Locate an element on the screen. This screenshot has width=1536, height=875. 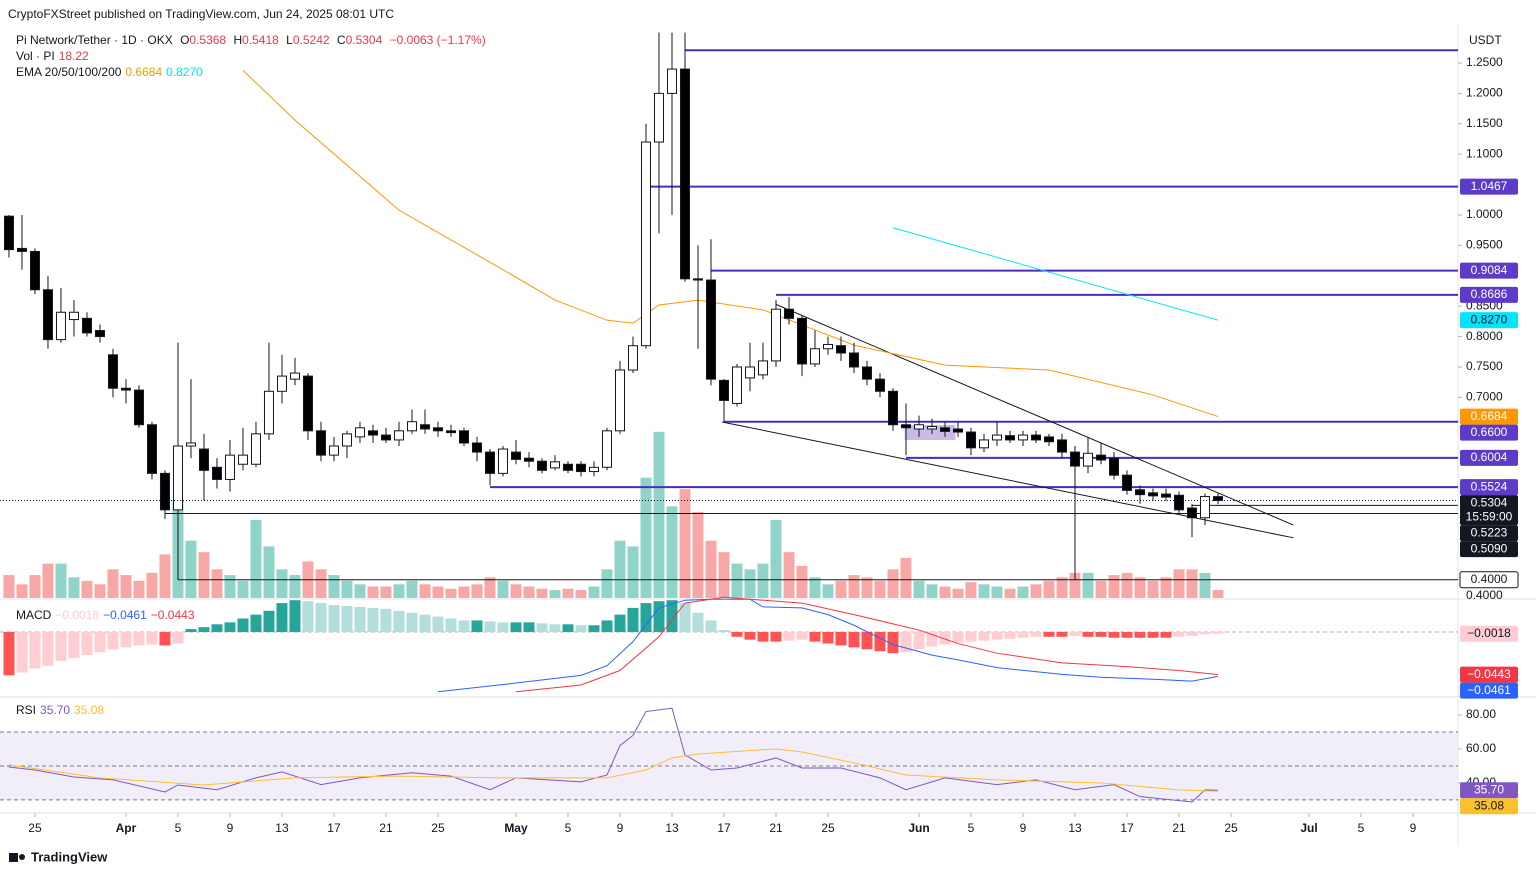
y-tick-label: 1.1500 is located at coordinates (1484, 123).